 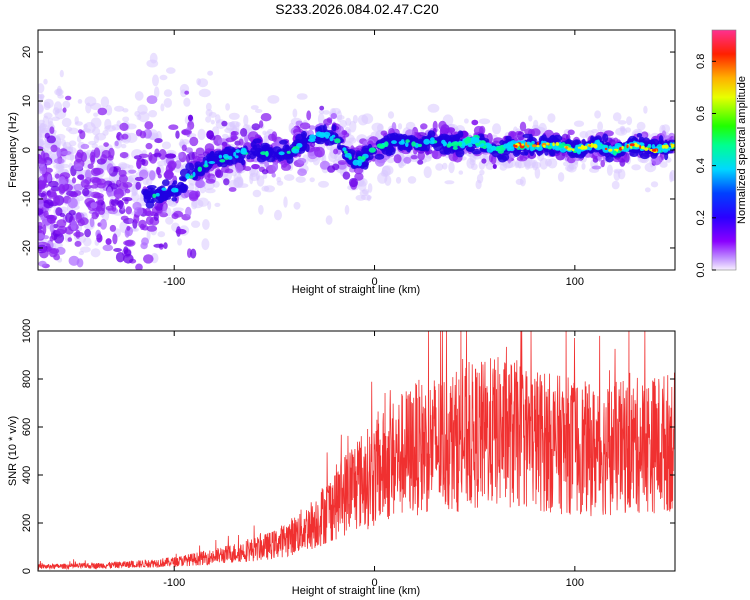 I want to click on spectrogram-y-tick-label: -10, so click(x=27, y=199).